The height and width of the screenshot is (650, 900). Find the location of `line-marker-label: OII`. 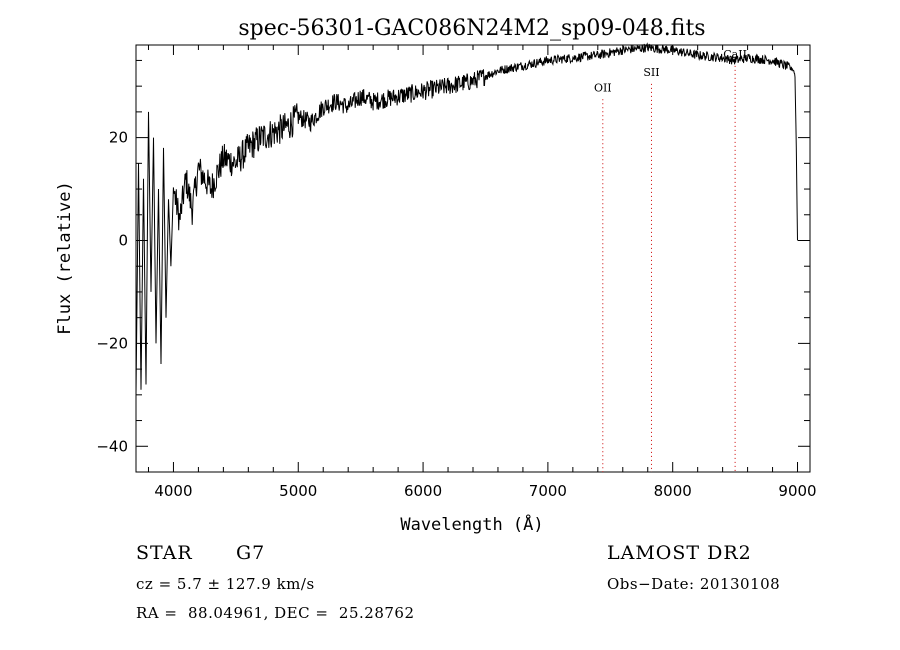

line-marker-label: OII is located at coordinates (603, 87).